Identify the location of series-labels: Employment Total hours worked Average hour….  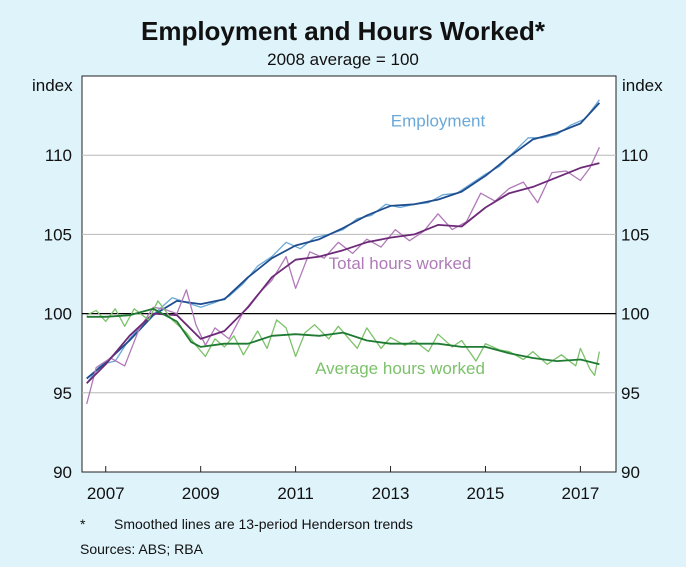
(400, 245).